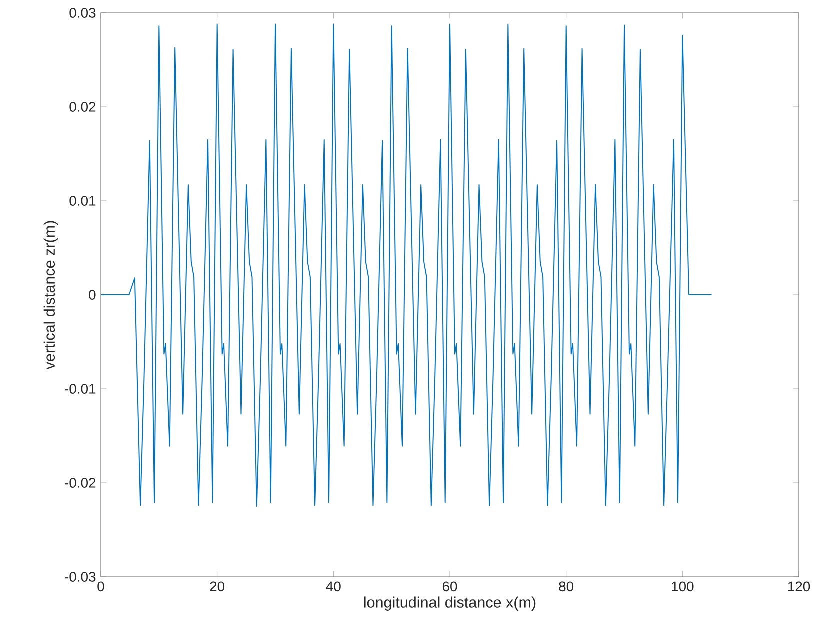 This screenshot has height=643, width=828. Describe the element at coordinates (799, 587) in the screenshot. I see `x-tick-label: 120` at that location.